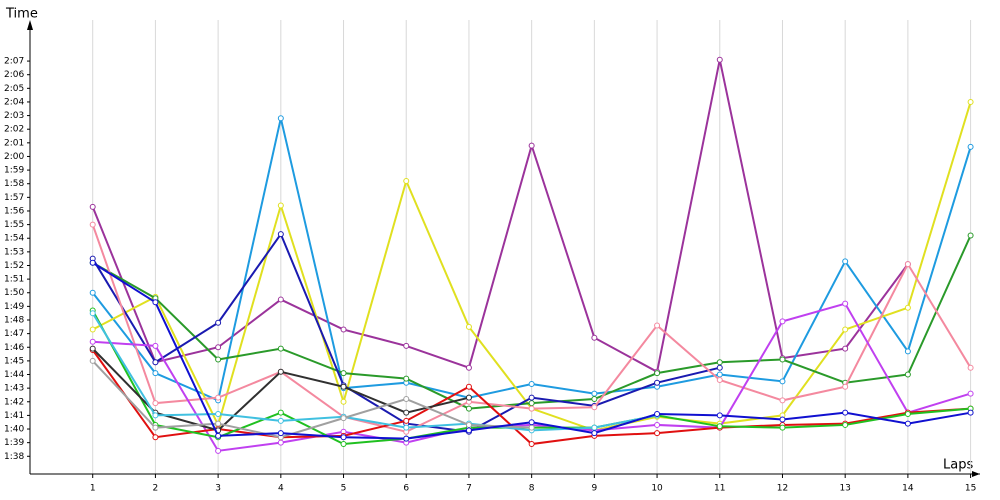 Image resolution: width=1000 pixels, height=500 pixels. Describe the element at coordinates (30, 25) in the screenshot. I see `y-axis-arrow` at that location.